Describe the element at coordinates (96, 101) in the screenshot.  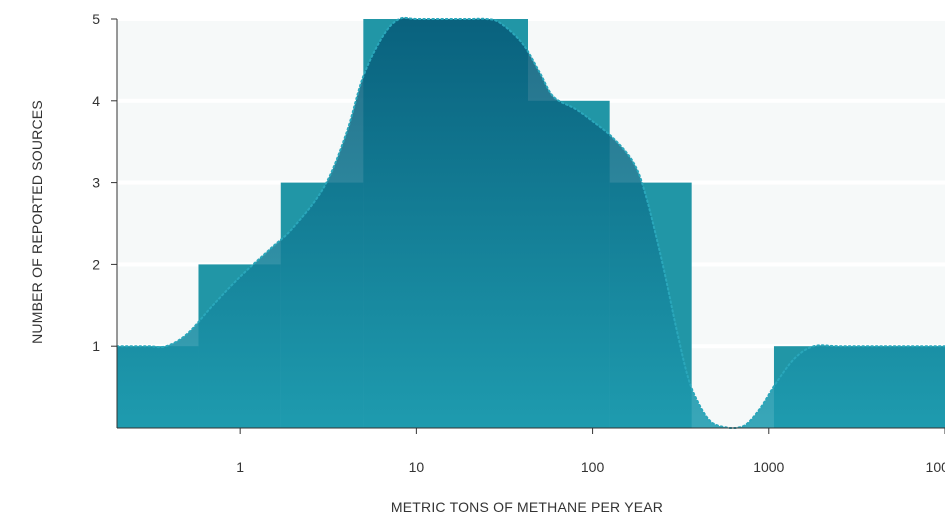
I see `y-tick-label: 4` at that location.